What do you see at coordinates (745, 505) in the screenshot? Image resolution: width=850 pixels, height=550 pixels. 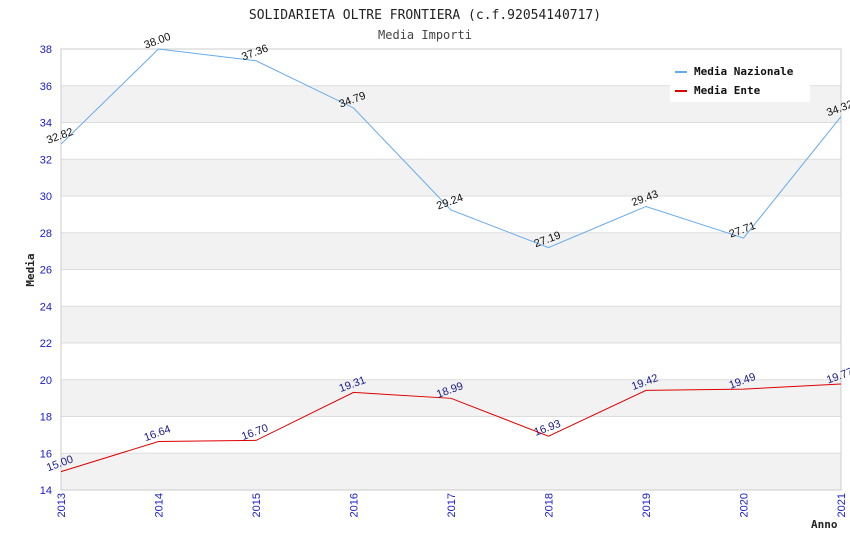 I see `x-tick-label: 2020` at bounding box center [745, 505].